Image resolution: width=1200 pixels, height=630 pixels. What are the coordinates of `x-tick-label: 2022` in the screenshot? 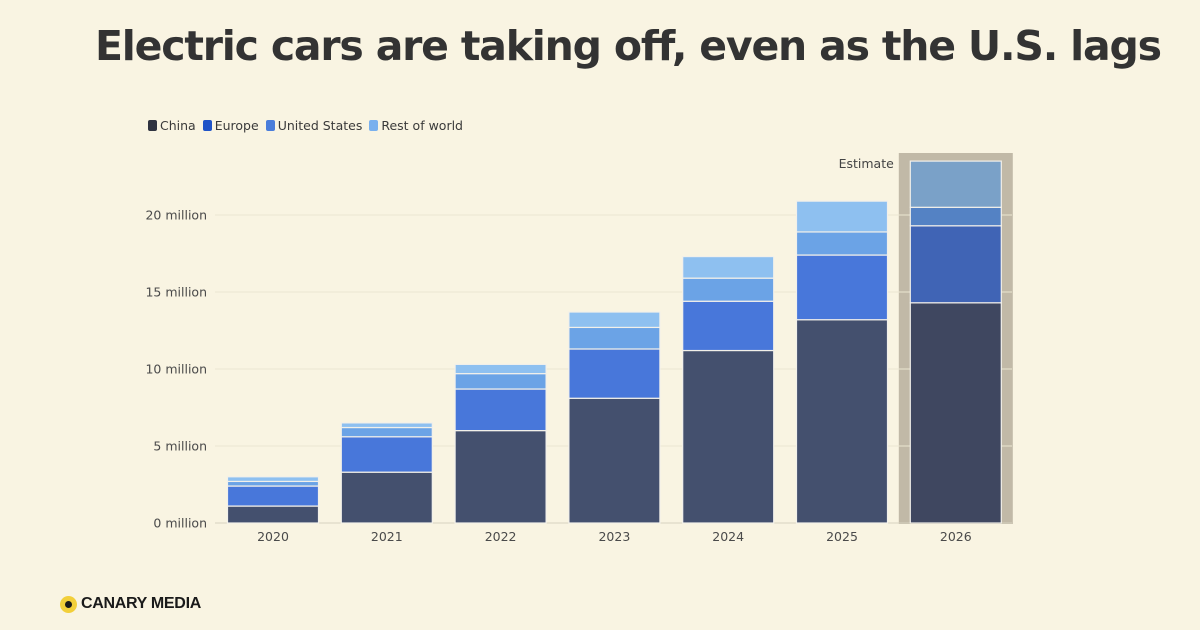 It's located at (501, 536).